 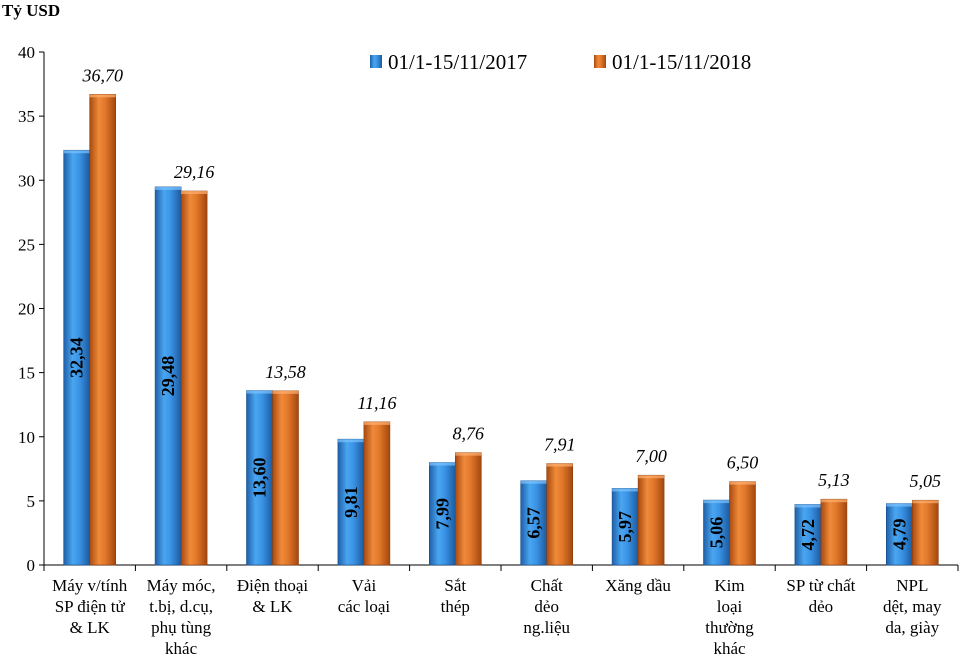 I want to click on category-label-line: loại, so click(x=730, y=606).